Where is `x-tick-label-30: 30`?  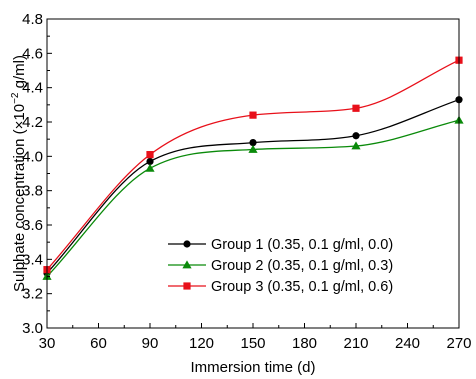 x-tick-label-30: 30 is located at coordinates (47, 343).